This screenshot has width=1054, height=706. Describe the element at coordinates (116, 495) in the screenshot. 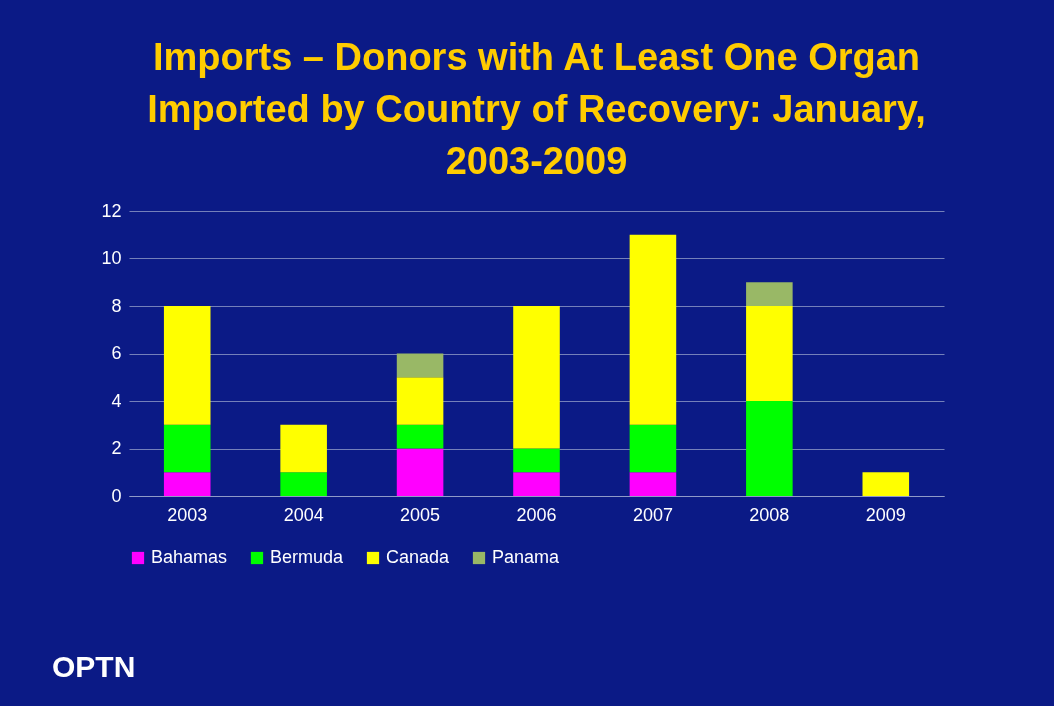

I see `y-tick-label: 0` at that location.